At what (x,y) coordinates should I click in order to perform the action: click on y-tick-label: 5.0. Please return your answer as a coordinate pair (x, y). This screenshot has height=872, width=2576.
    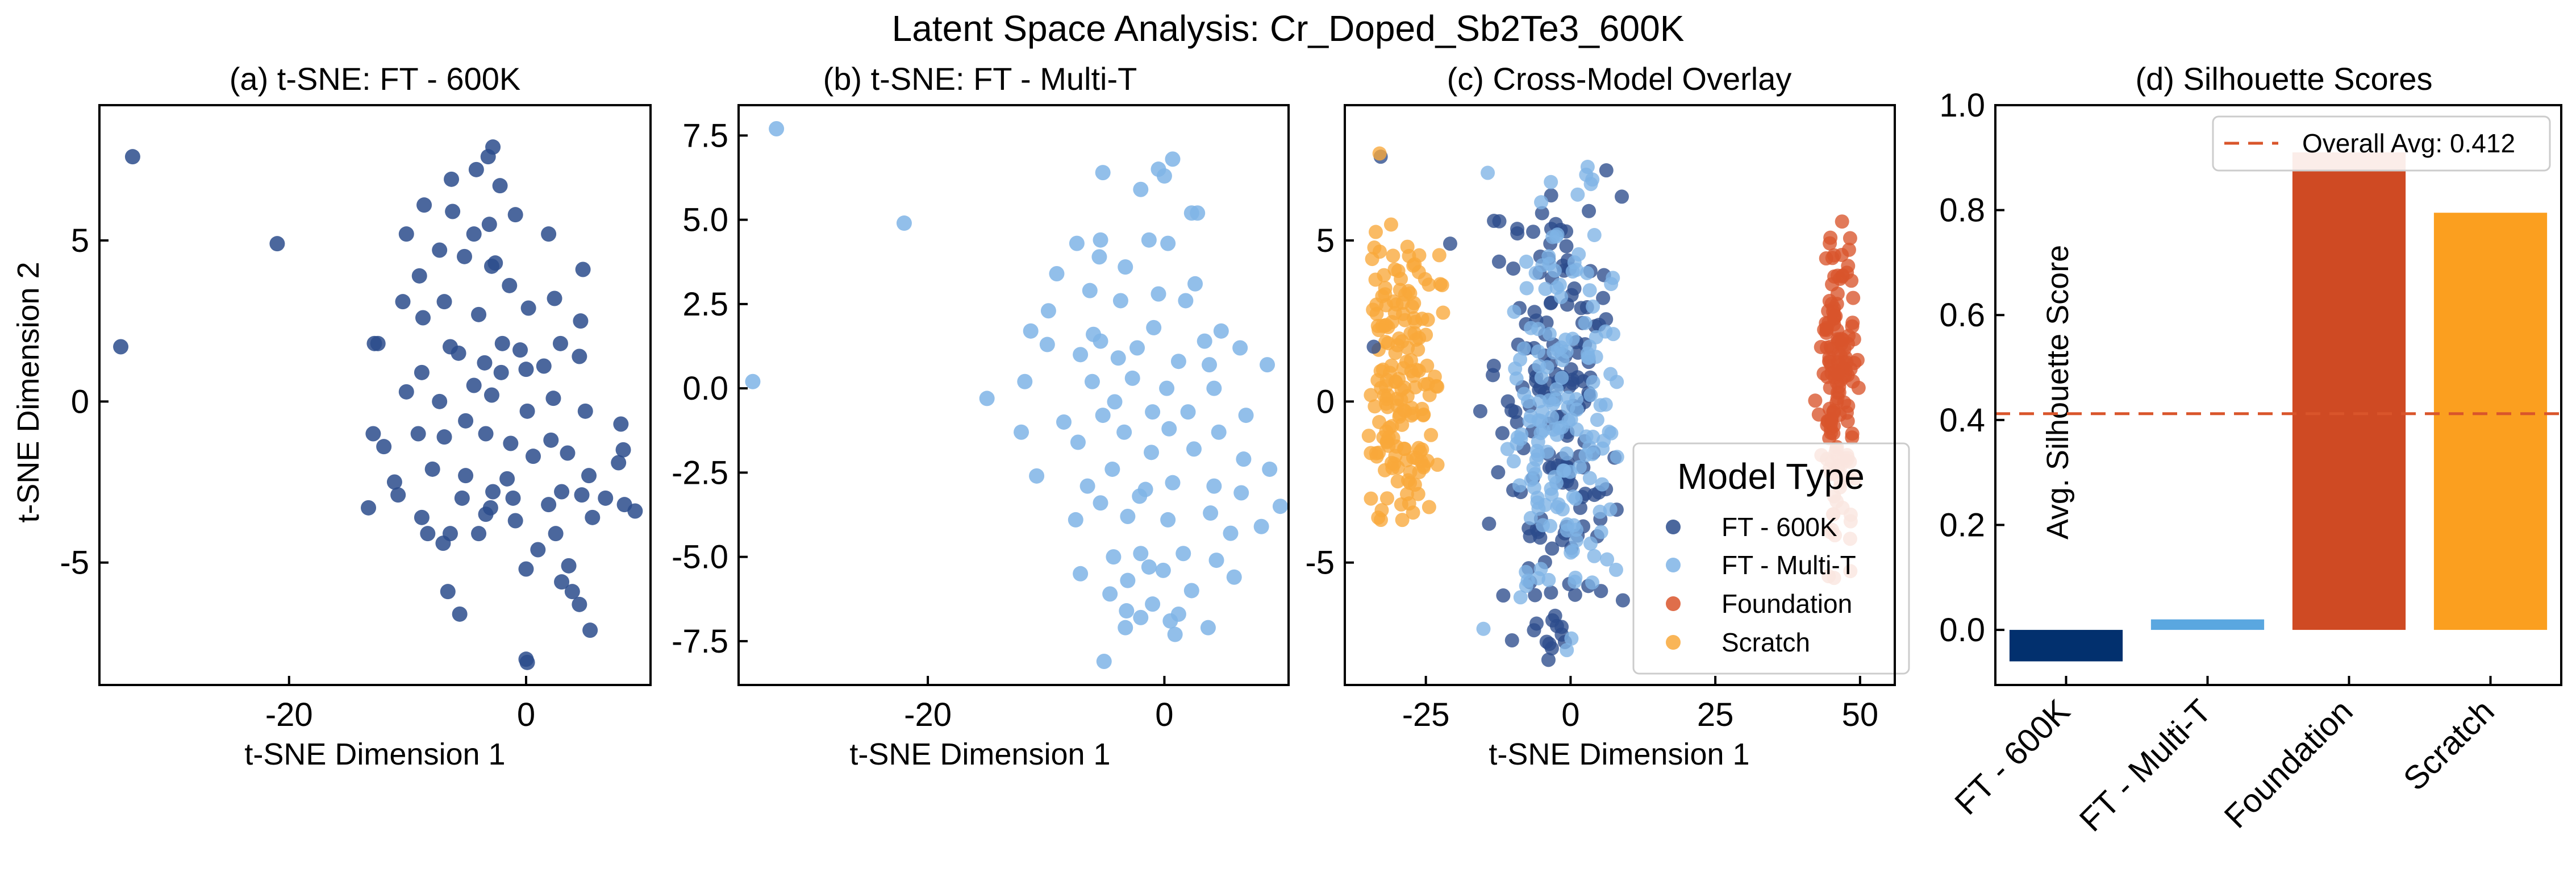
    Looking at the image, I should click on (705, 220).